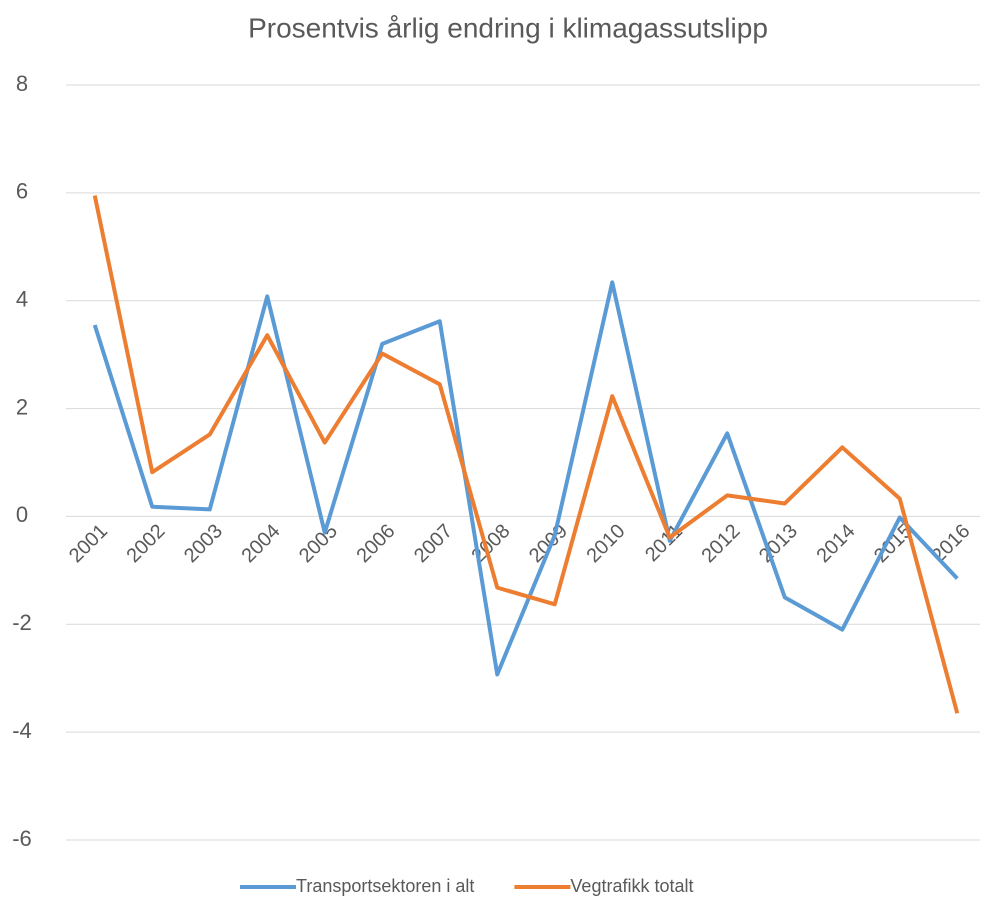 Image resolution: width=986 pixels, height=909 pixels. What do you see at coordinates (22, 83) in the screenshot?
I see `y-tick-label: 8` at bounding box center [22, 83].